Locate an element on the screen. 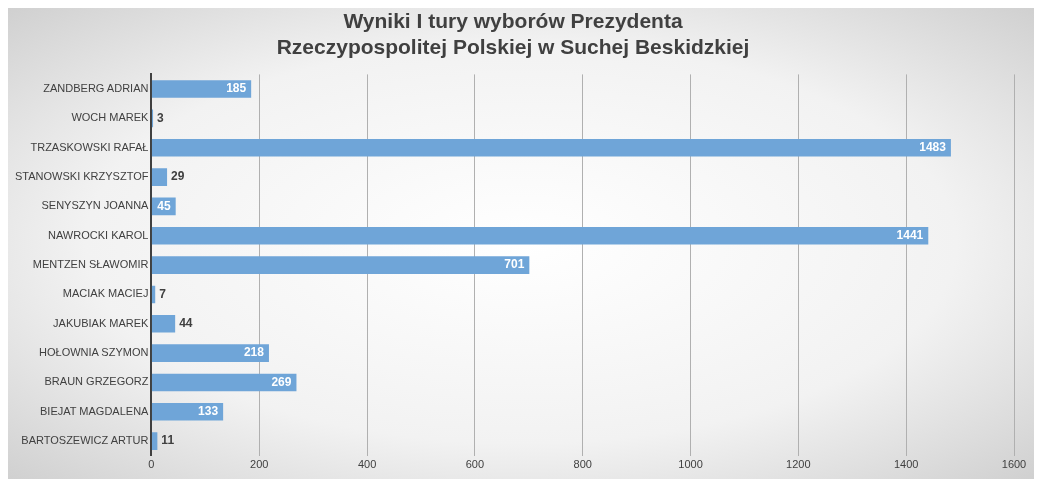  y-tick-label: WOCH MAREK is located at coordinates (110, 117).